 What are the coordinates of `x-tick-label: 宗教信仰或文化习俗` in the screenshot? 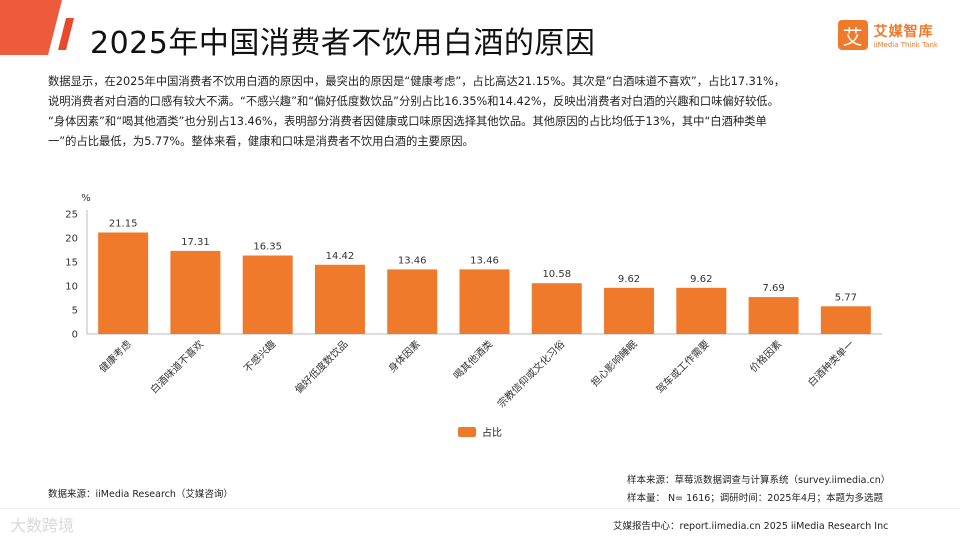 It's located at (531, 373).